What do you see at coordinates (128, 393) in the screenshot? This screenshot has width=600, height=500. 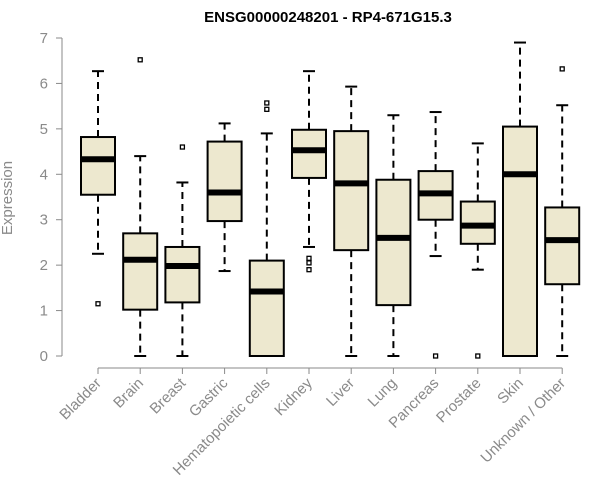 I see `x-tick-label: Brain` at bounding box center [128, 393].